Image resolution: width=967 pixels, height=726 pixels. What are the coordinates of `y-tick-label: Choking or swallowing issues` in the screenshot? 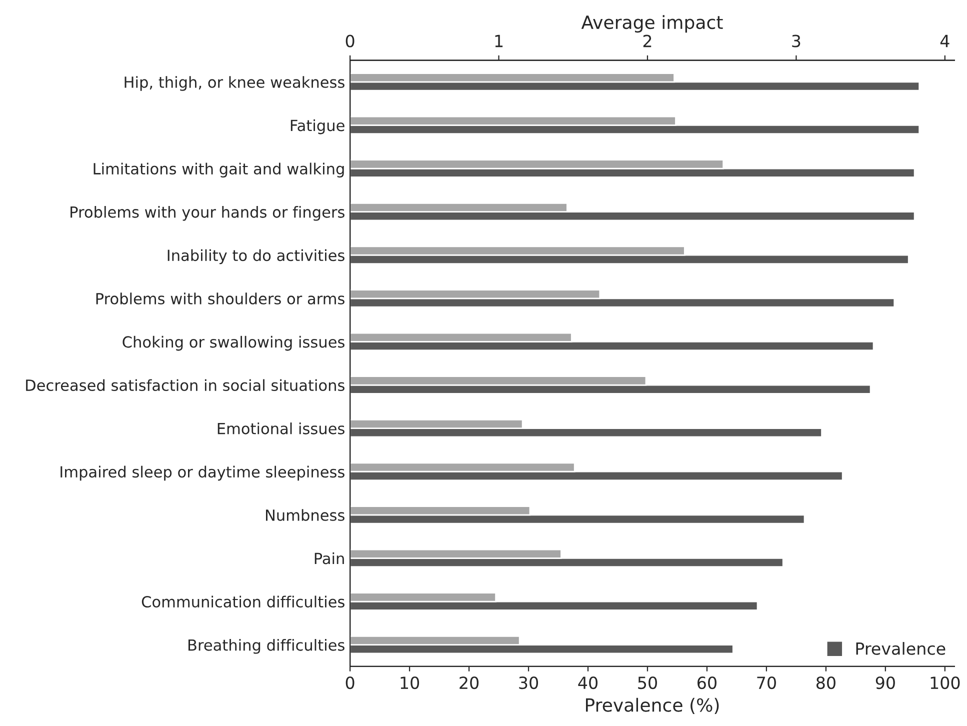 It's located at (233, 343).